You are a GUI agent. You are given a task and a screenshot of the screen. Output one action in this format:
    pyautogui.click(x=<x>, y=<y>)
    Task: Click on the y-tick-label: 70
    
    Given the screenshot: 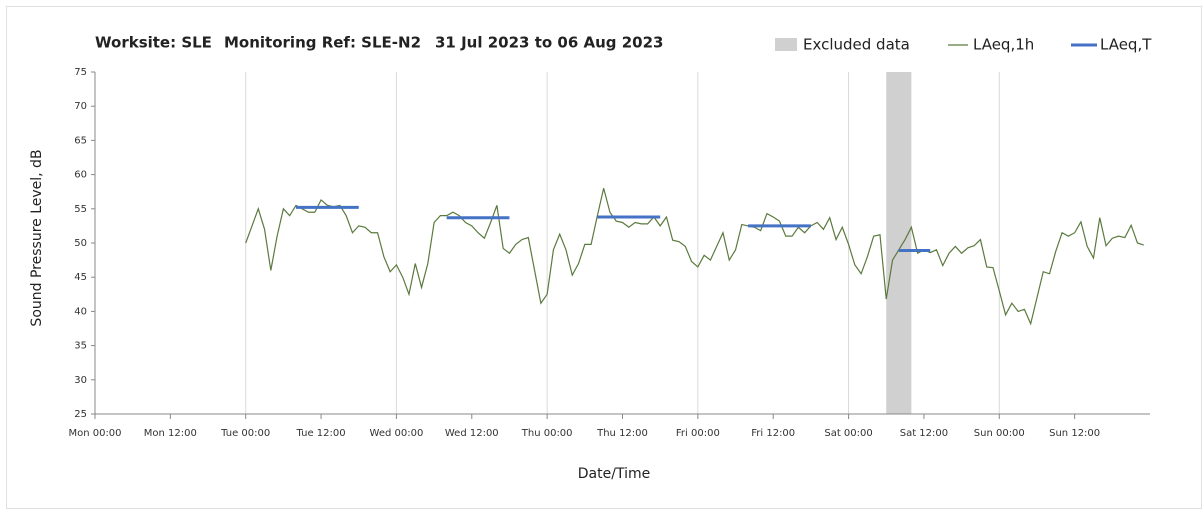 What is the action you would take?
    pyautogui.click(x=80, y=106)
    